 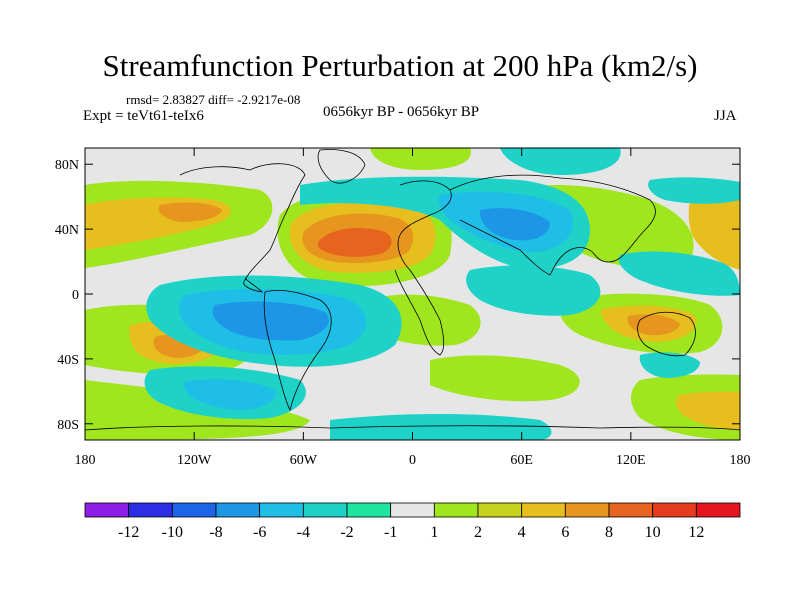 What do you see at coordinates (128, 532) in the screenshot?
I see `colorbar-label: -12` at bounding box center [128, 532].